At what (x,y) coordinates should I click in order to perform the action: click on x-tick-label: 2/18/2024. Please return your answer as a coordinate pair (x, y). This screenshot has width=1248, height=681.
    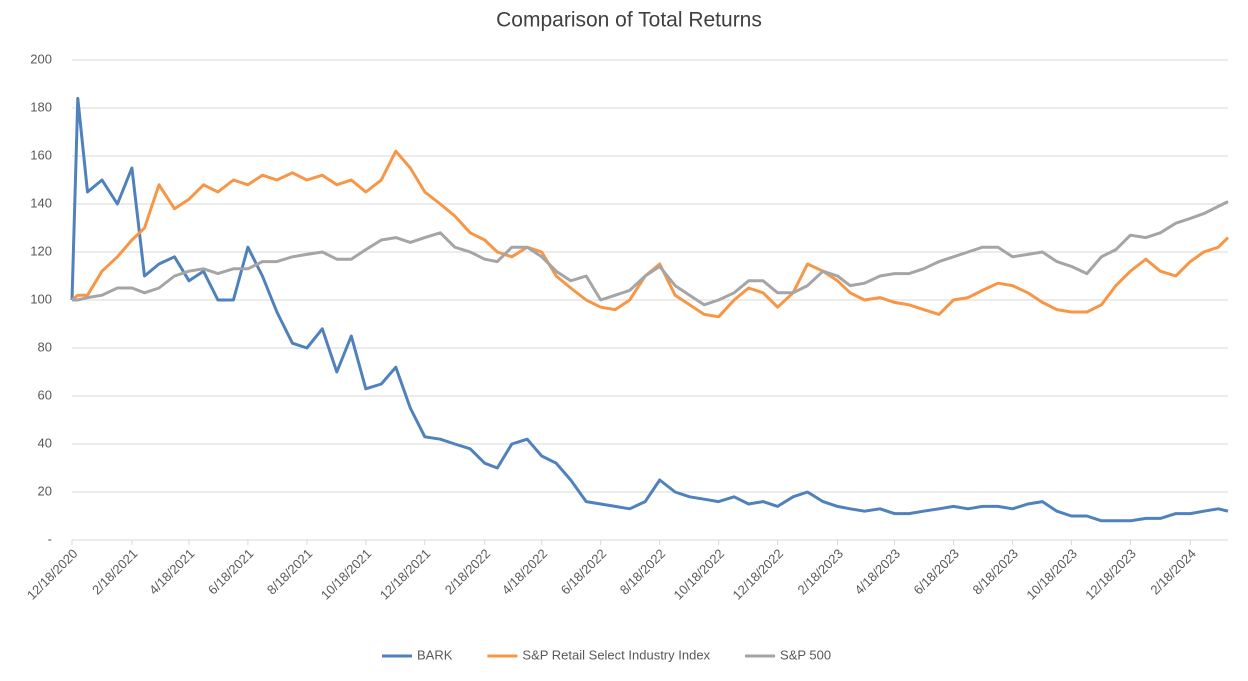
    Looking at the image, I should click on (1173, 572).